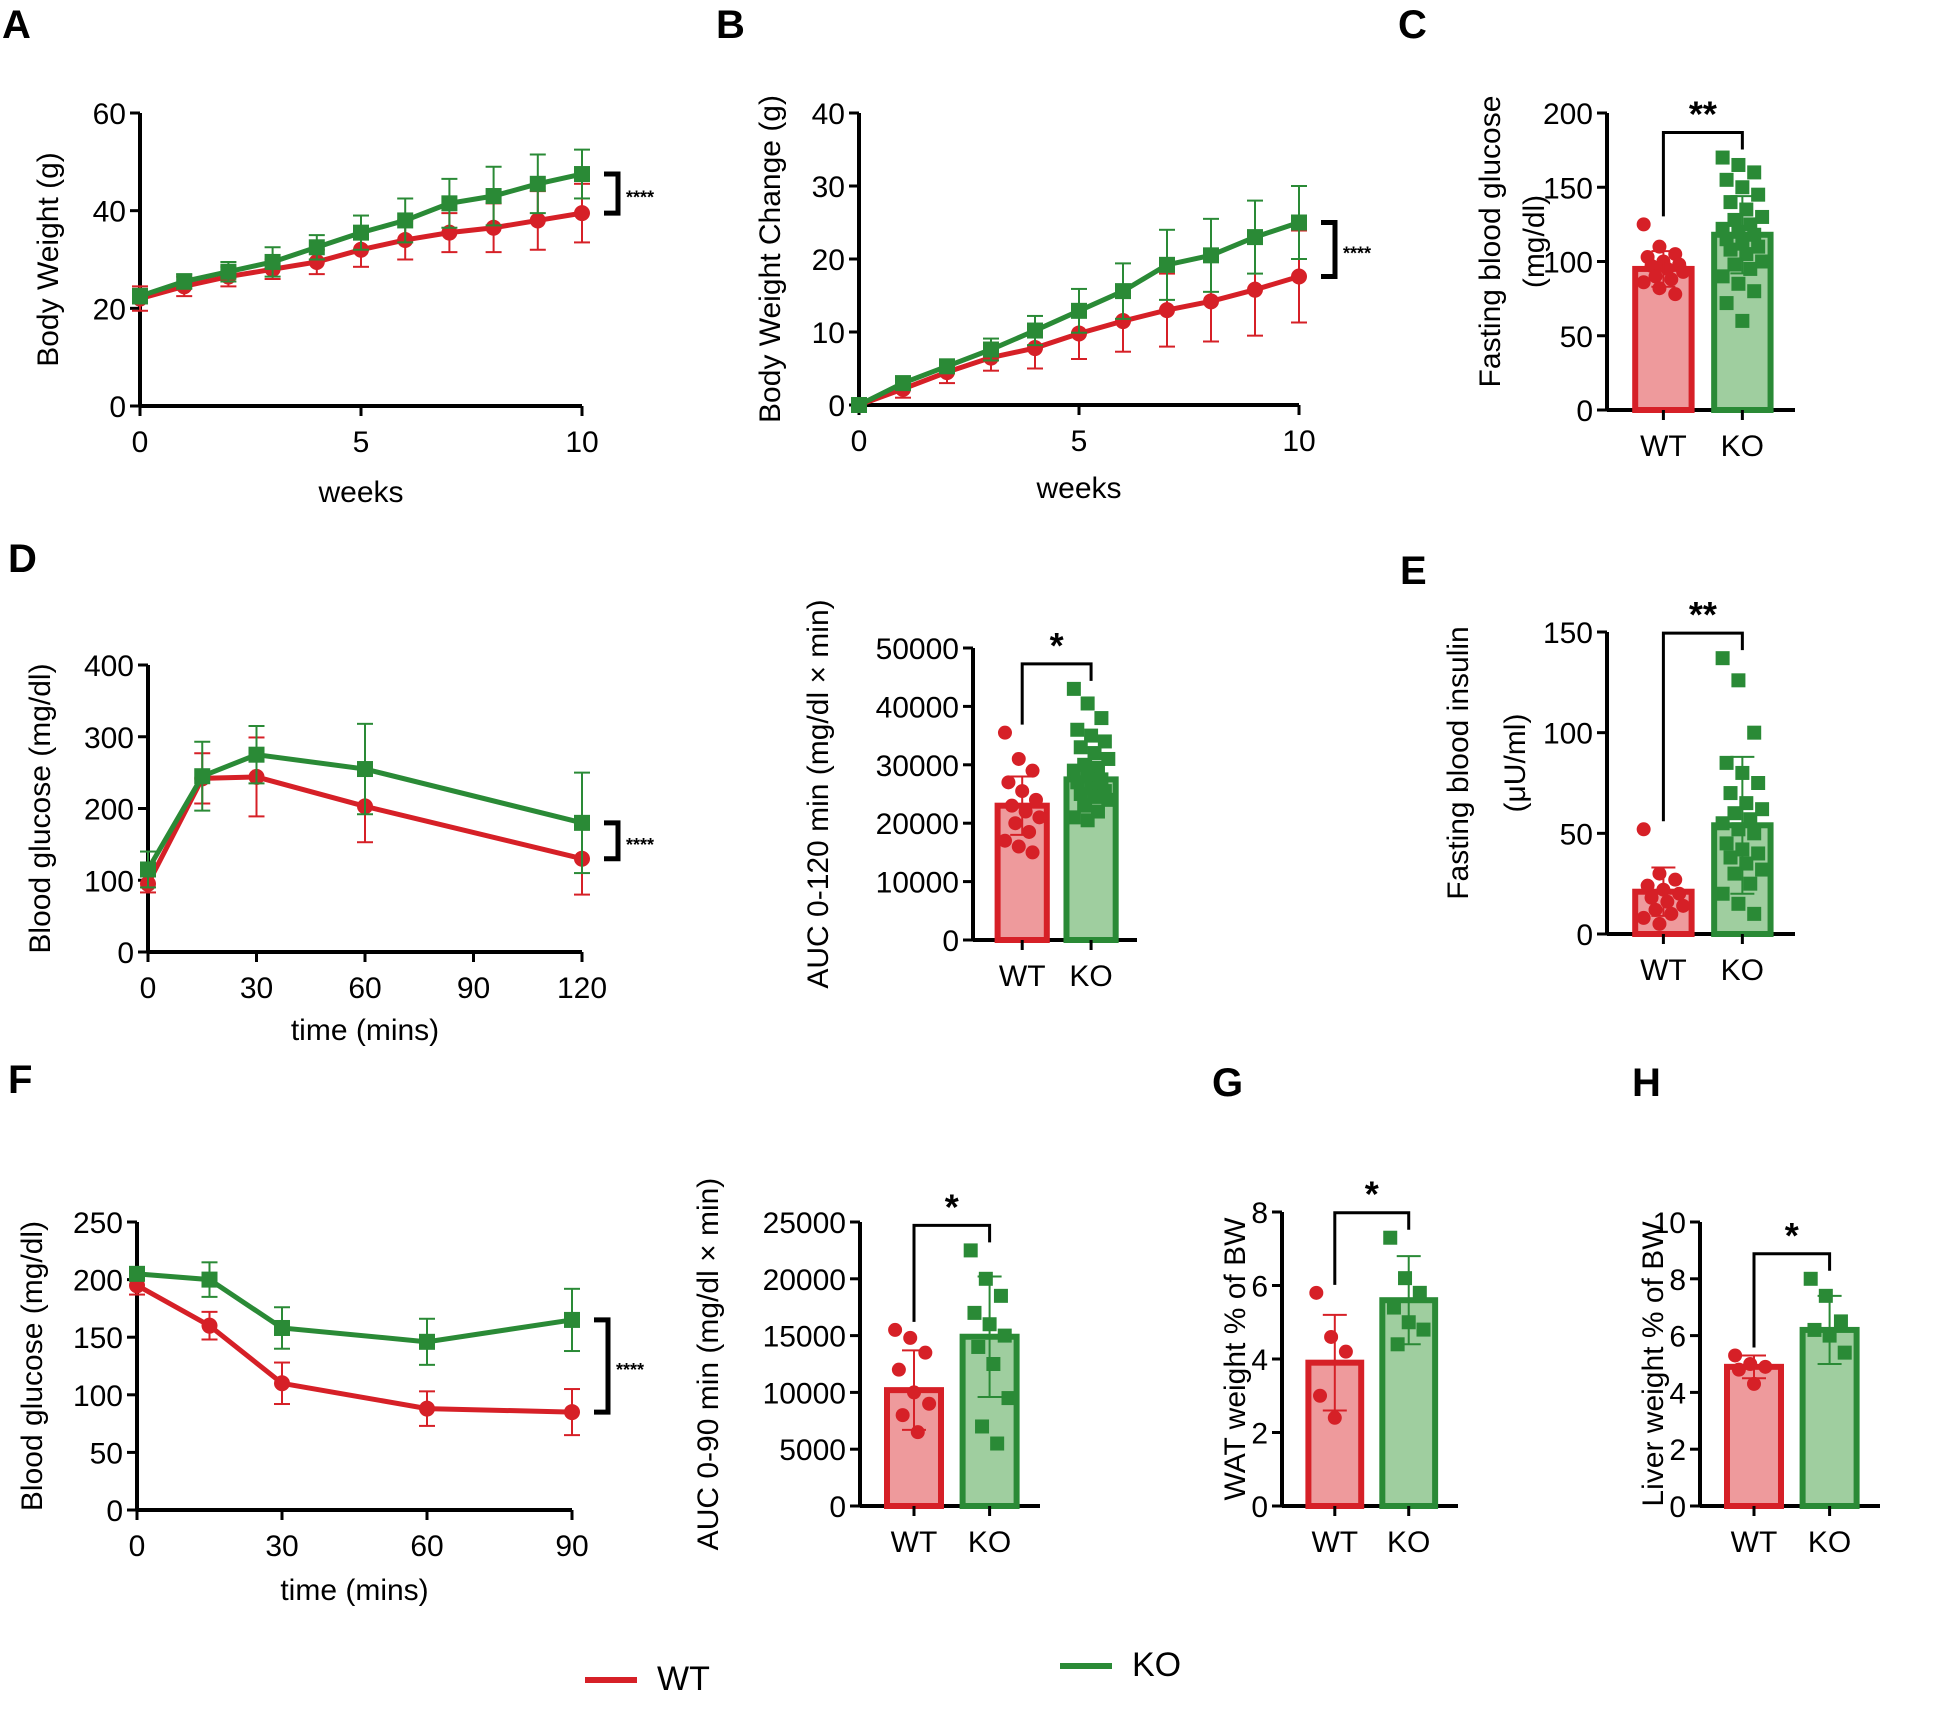 The width and height of the screenshot is (1949, 1713). Describe the element at coordinates (109, 738) in the screenshot. I see `y-tick-label: 300` at that location.